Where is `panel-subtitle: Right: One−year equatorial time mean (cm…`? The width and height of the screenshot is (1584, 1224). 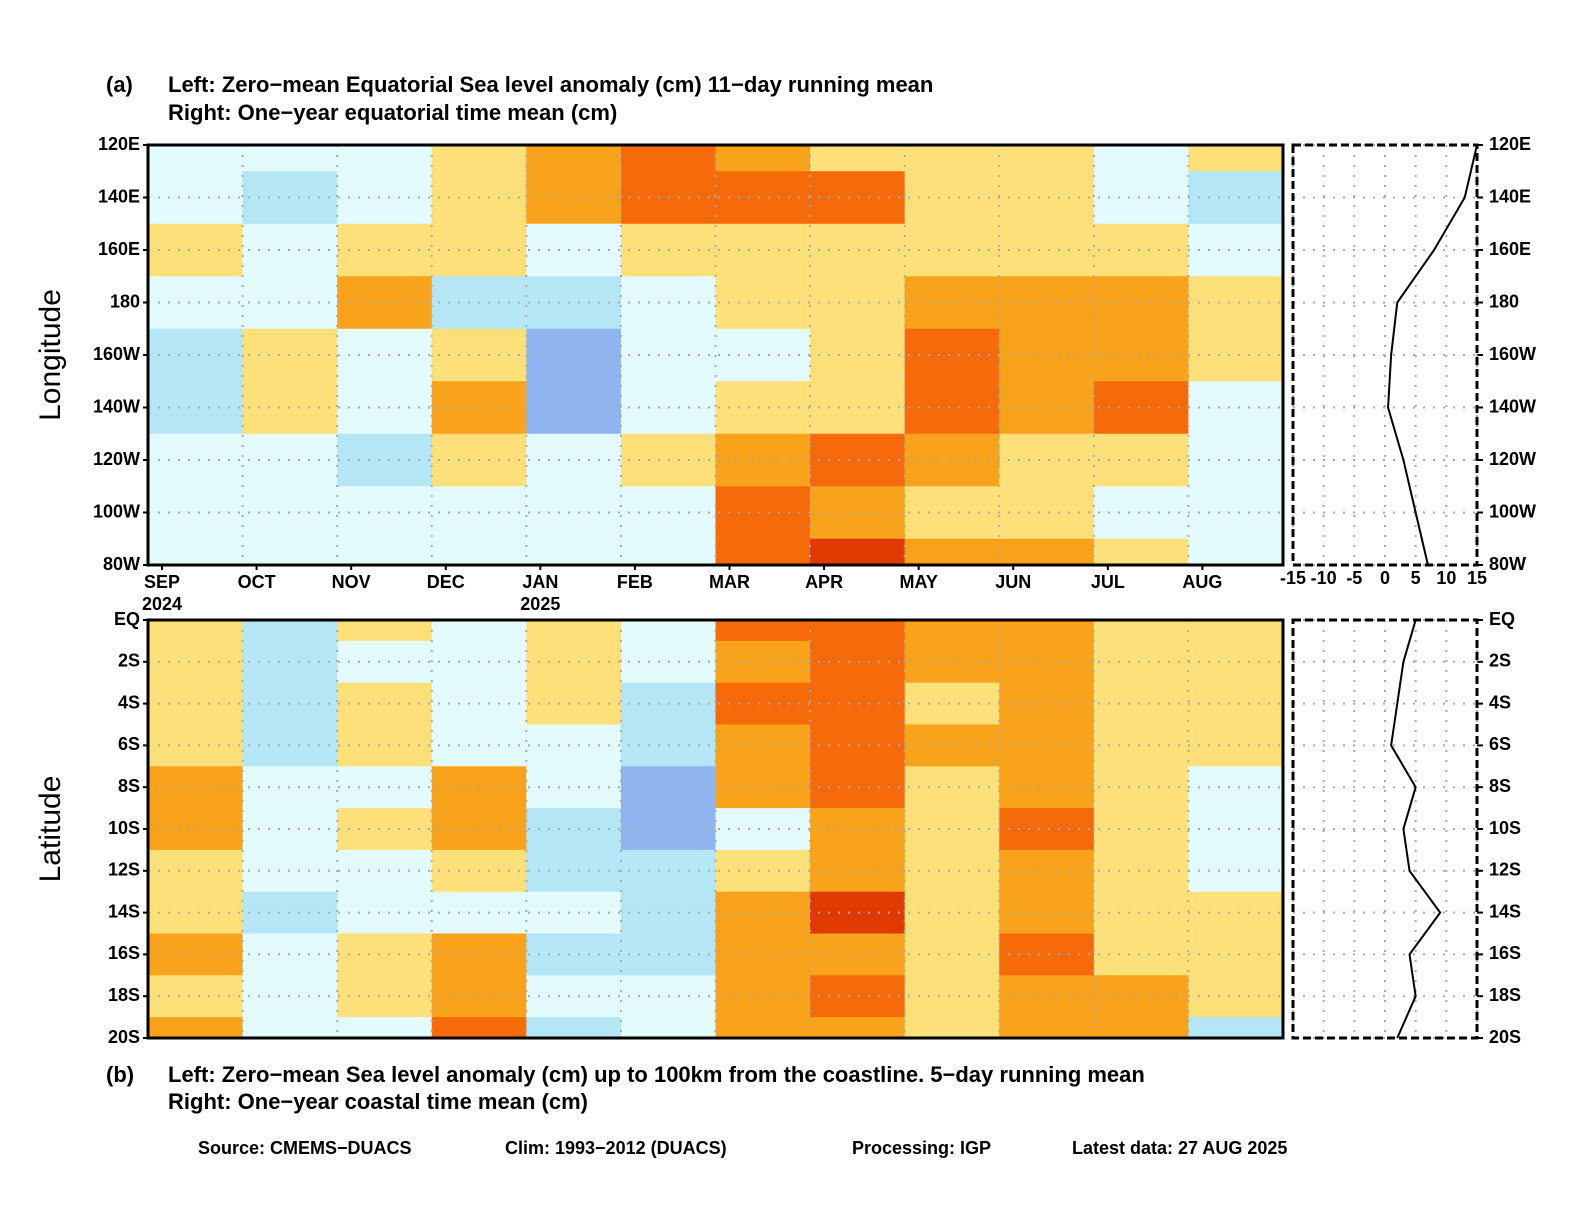
panel-subtitle: Right: One−year equatorial time mean (cm… is located at coordinates (392, 112).